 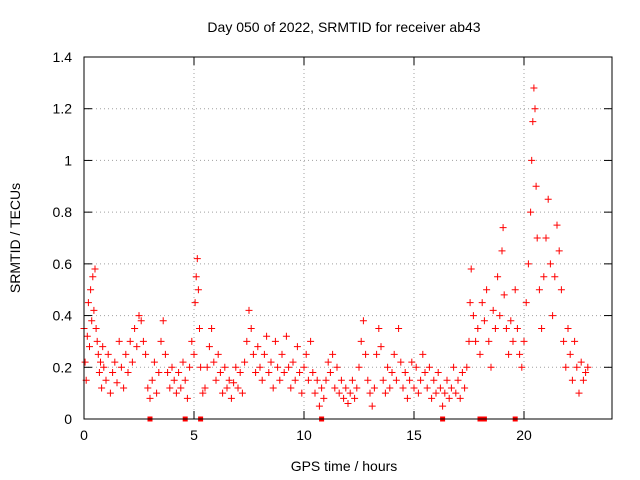 I want to click on x-tick-label: 15, so click(x=414, y=435).